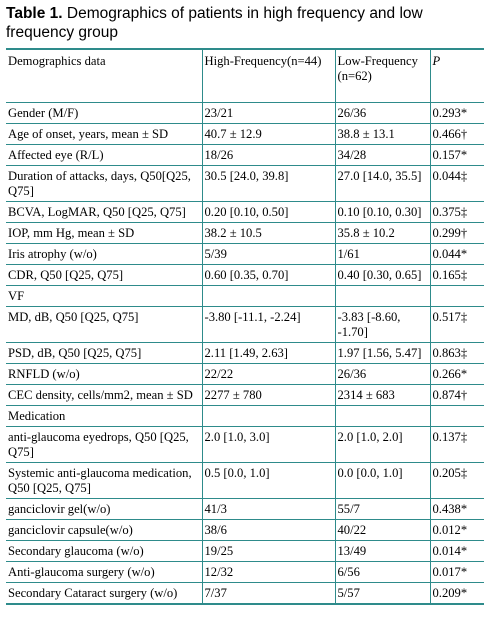 Image resolution: width=490 pixels, height=644 pixels. Describe the element at coordinates (456, 593) in the screenshot. I see `p-value: 0.209*` at that location.